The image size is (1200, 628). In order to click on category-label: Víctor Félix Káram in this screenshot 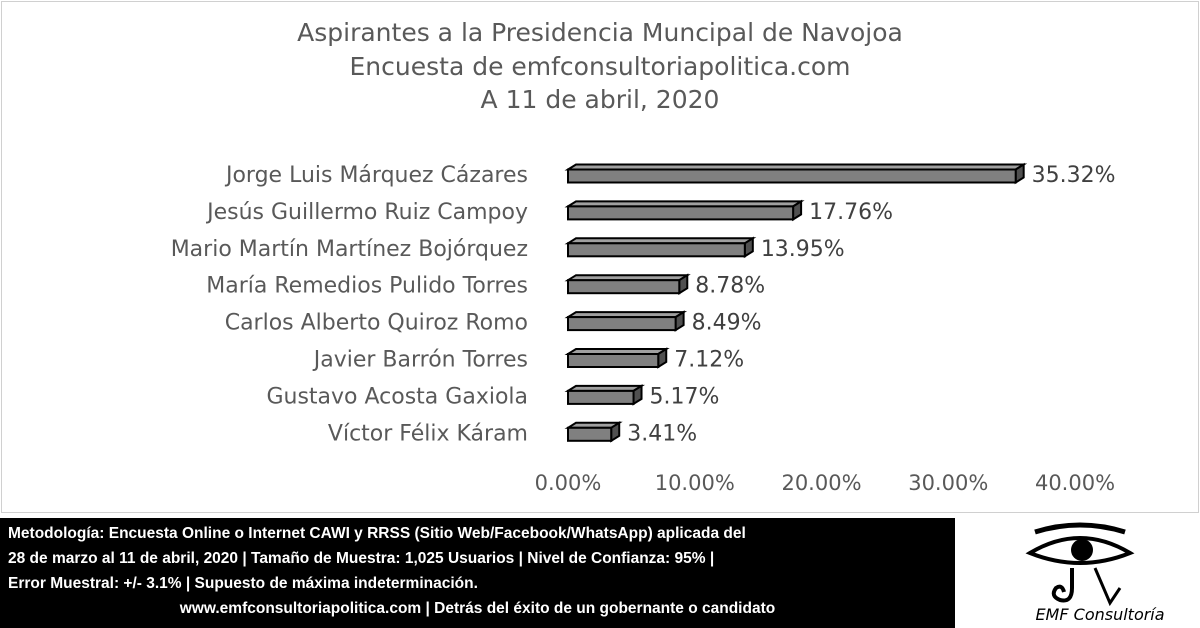, I will do `click(428, 433)`.